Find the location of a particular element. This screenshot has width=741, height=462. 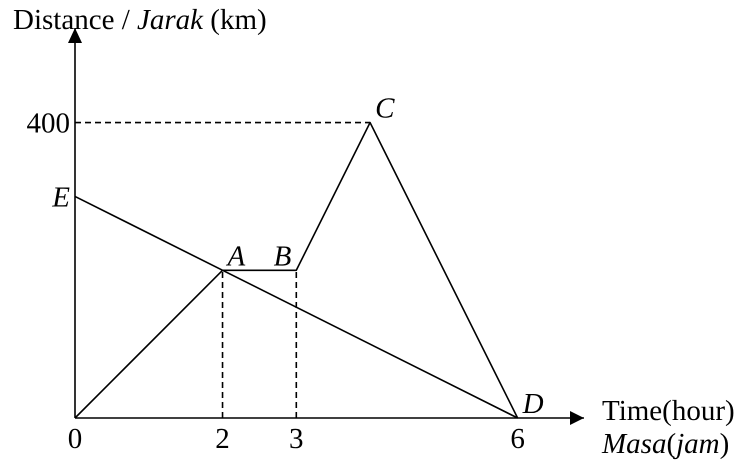

annotation: B is located at coordinates (283, 256).